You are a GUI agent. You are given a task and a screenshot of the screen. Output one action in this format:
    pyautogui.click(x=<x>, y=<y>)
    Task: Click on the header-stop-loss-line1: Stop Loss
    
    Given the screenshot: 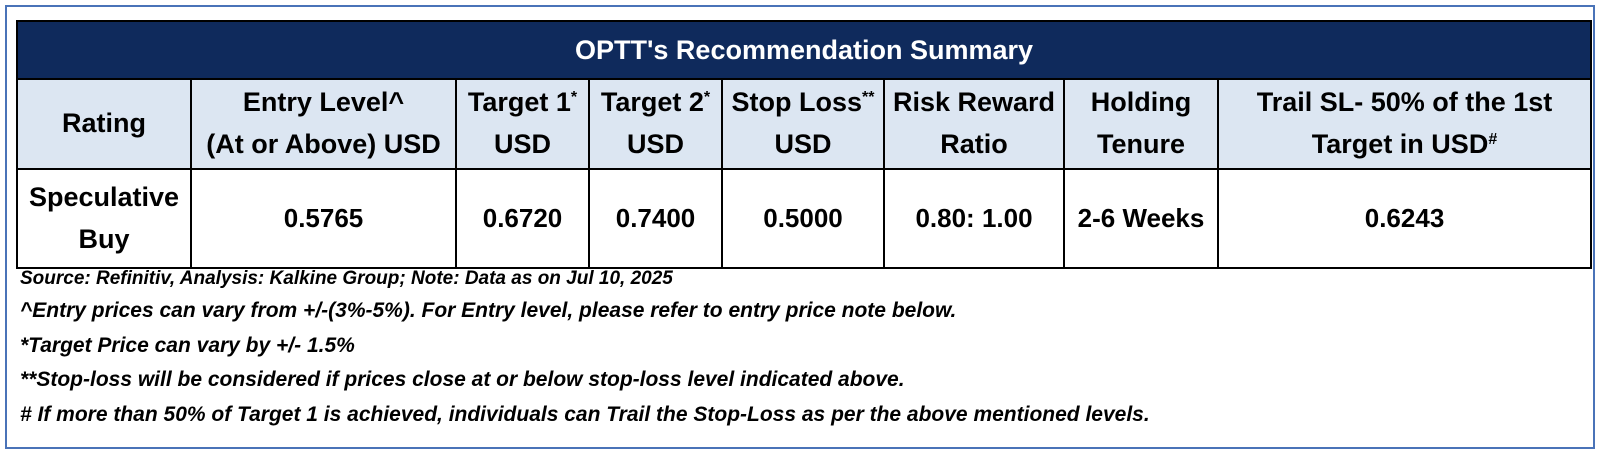 What is the action you would take?
    pyautogui.click(x=797, y=102)
    